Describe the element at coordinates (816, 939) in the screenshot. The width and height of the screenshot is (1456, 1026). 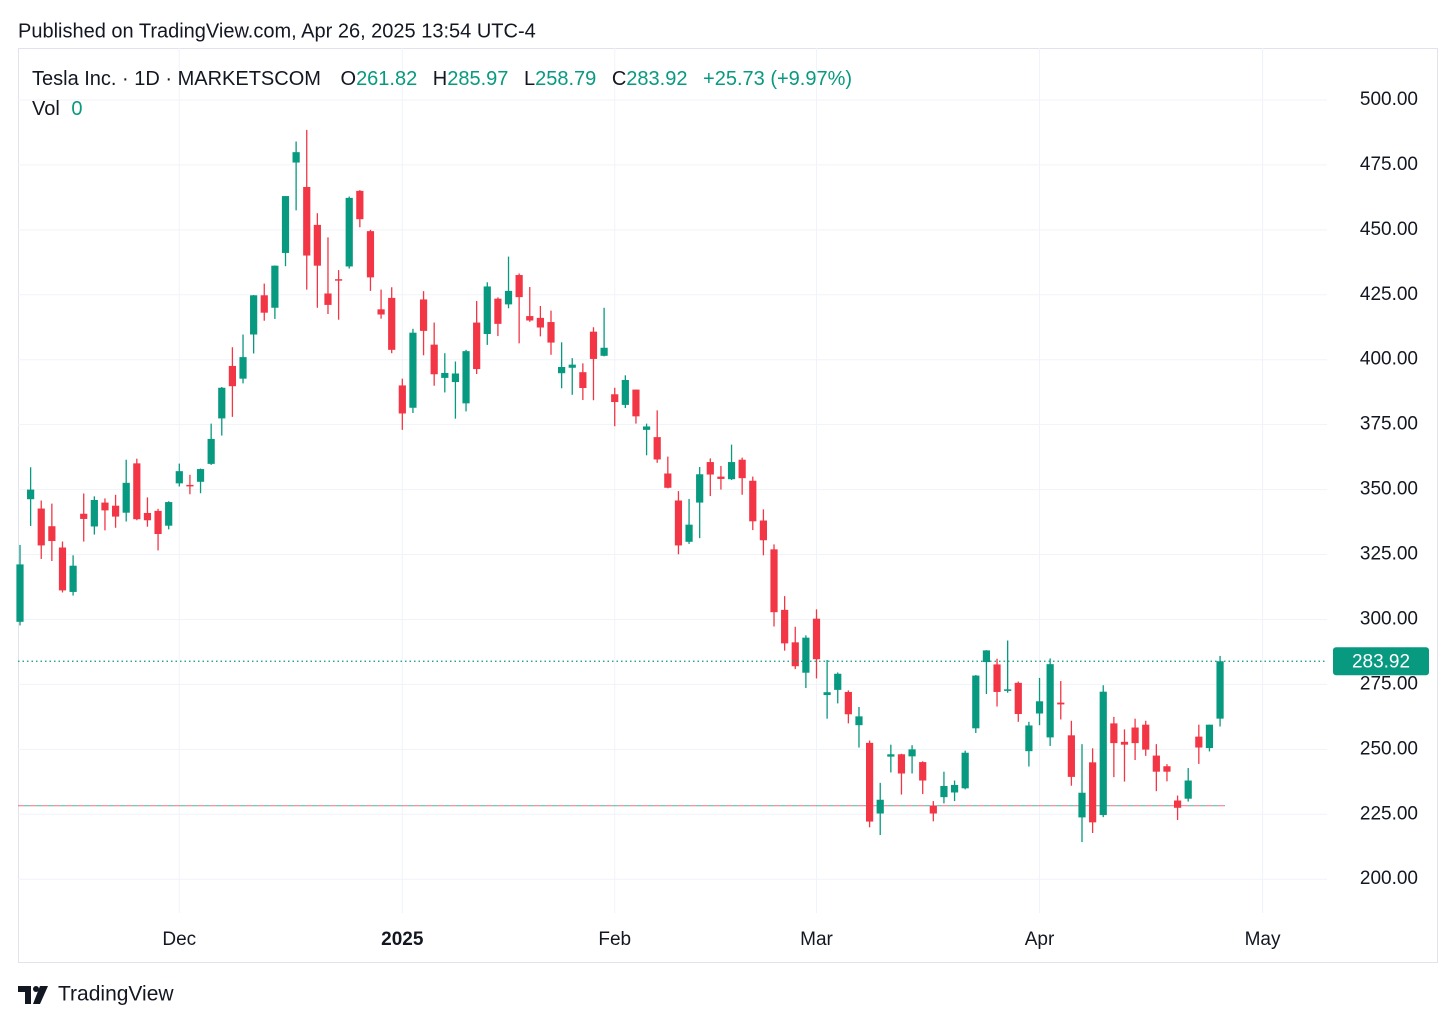
I see `x-tick-label: Mar` at that location.